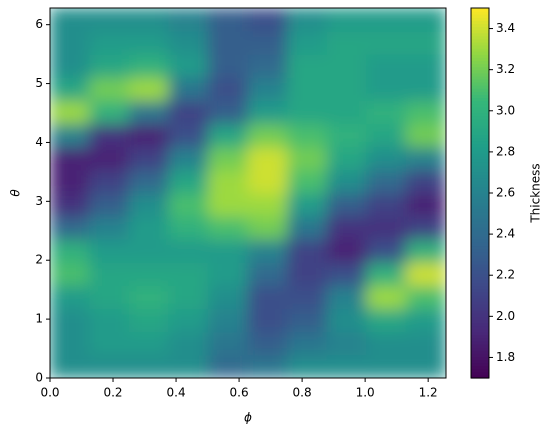 The image size is (550, 440). Describe the element at coordinates (248, 418) in the screenshot. I see `x-axis-label: ϕ` at that location.